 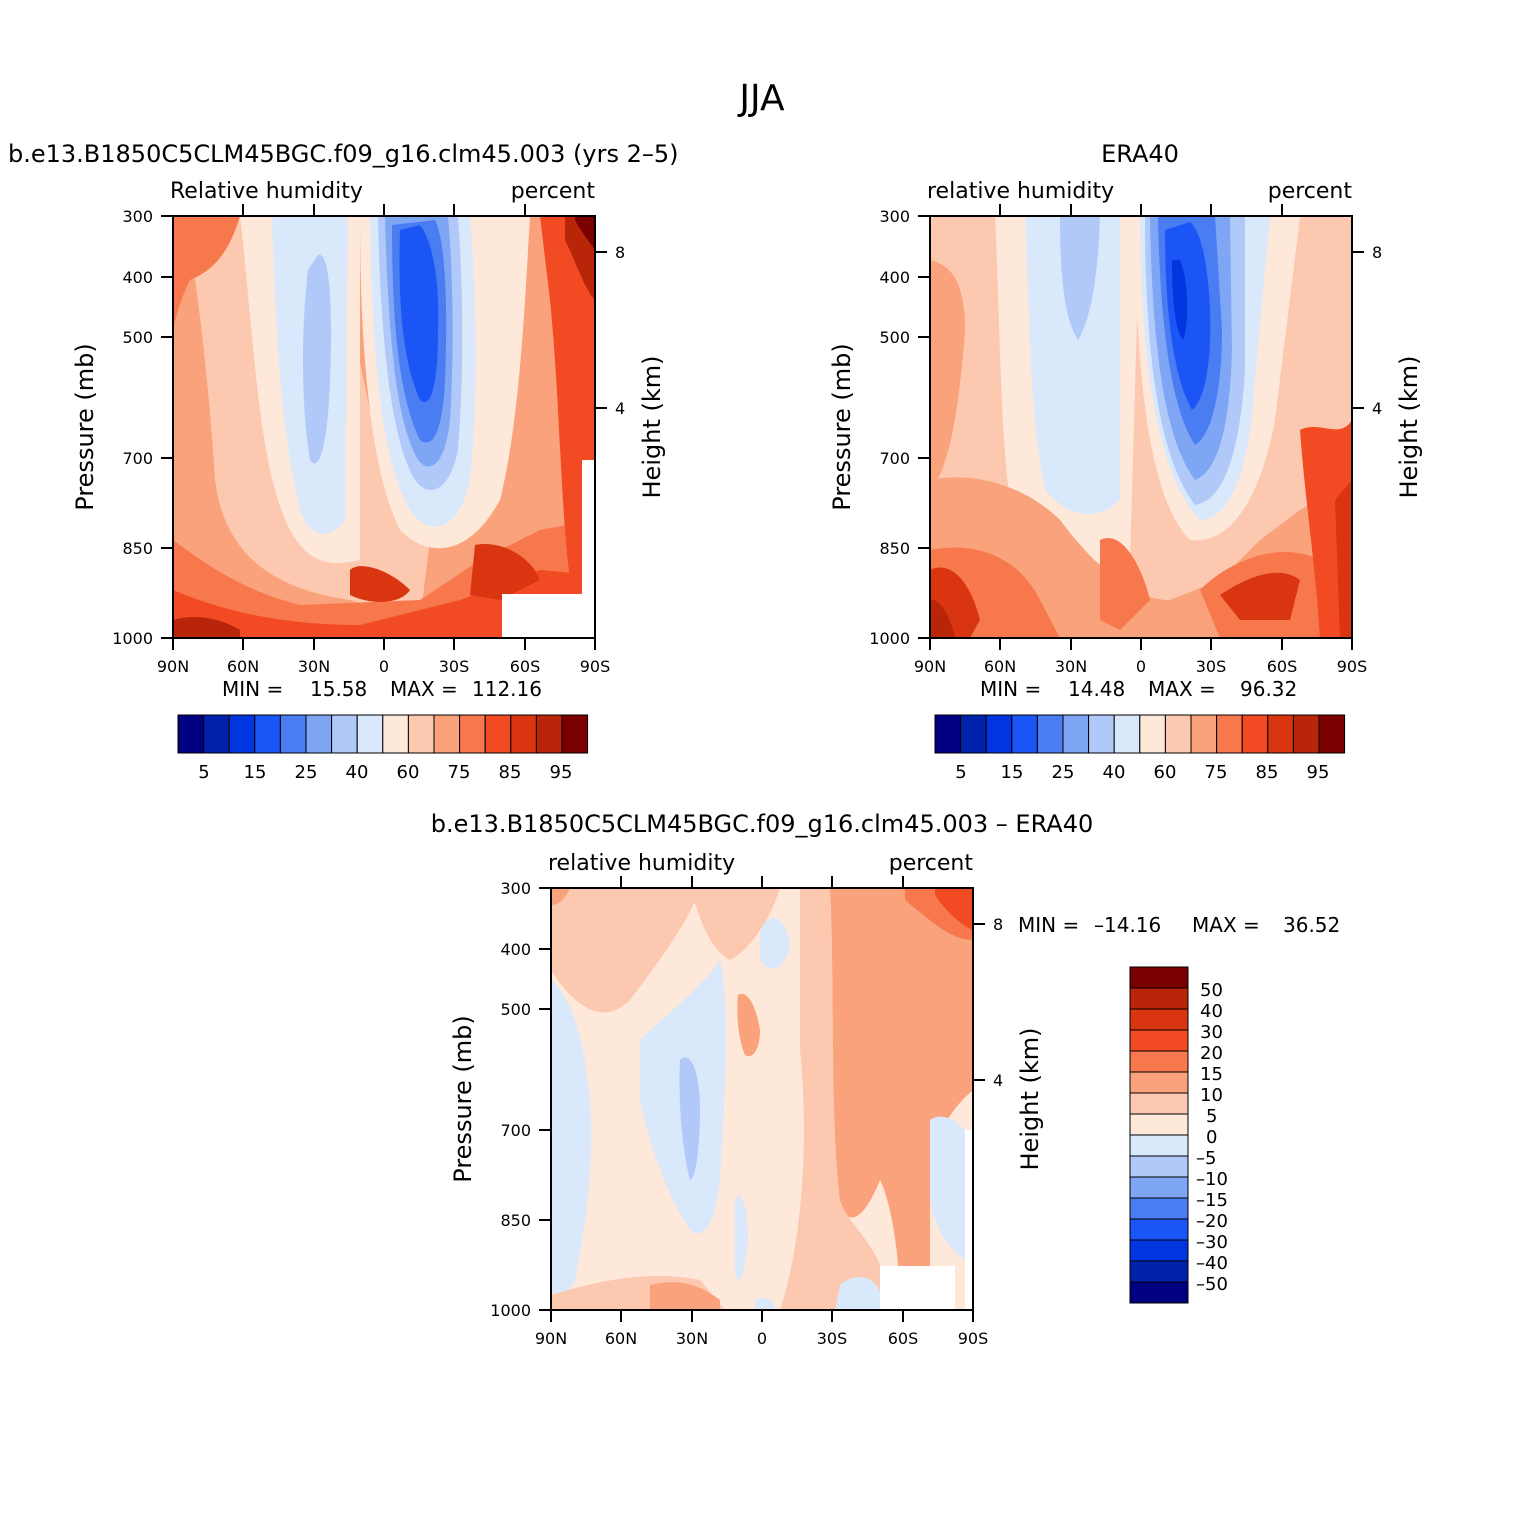 What do you see at coordinates (689, 1118) in the screenshot?
I see `field-band-blue-core-nh` at bounding box center [689, 1118].